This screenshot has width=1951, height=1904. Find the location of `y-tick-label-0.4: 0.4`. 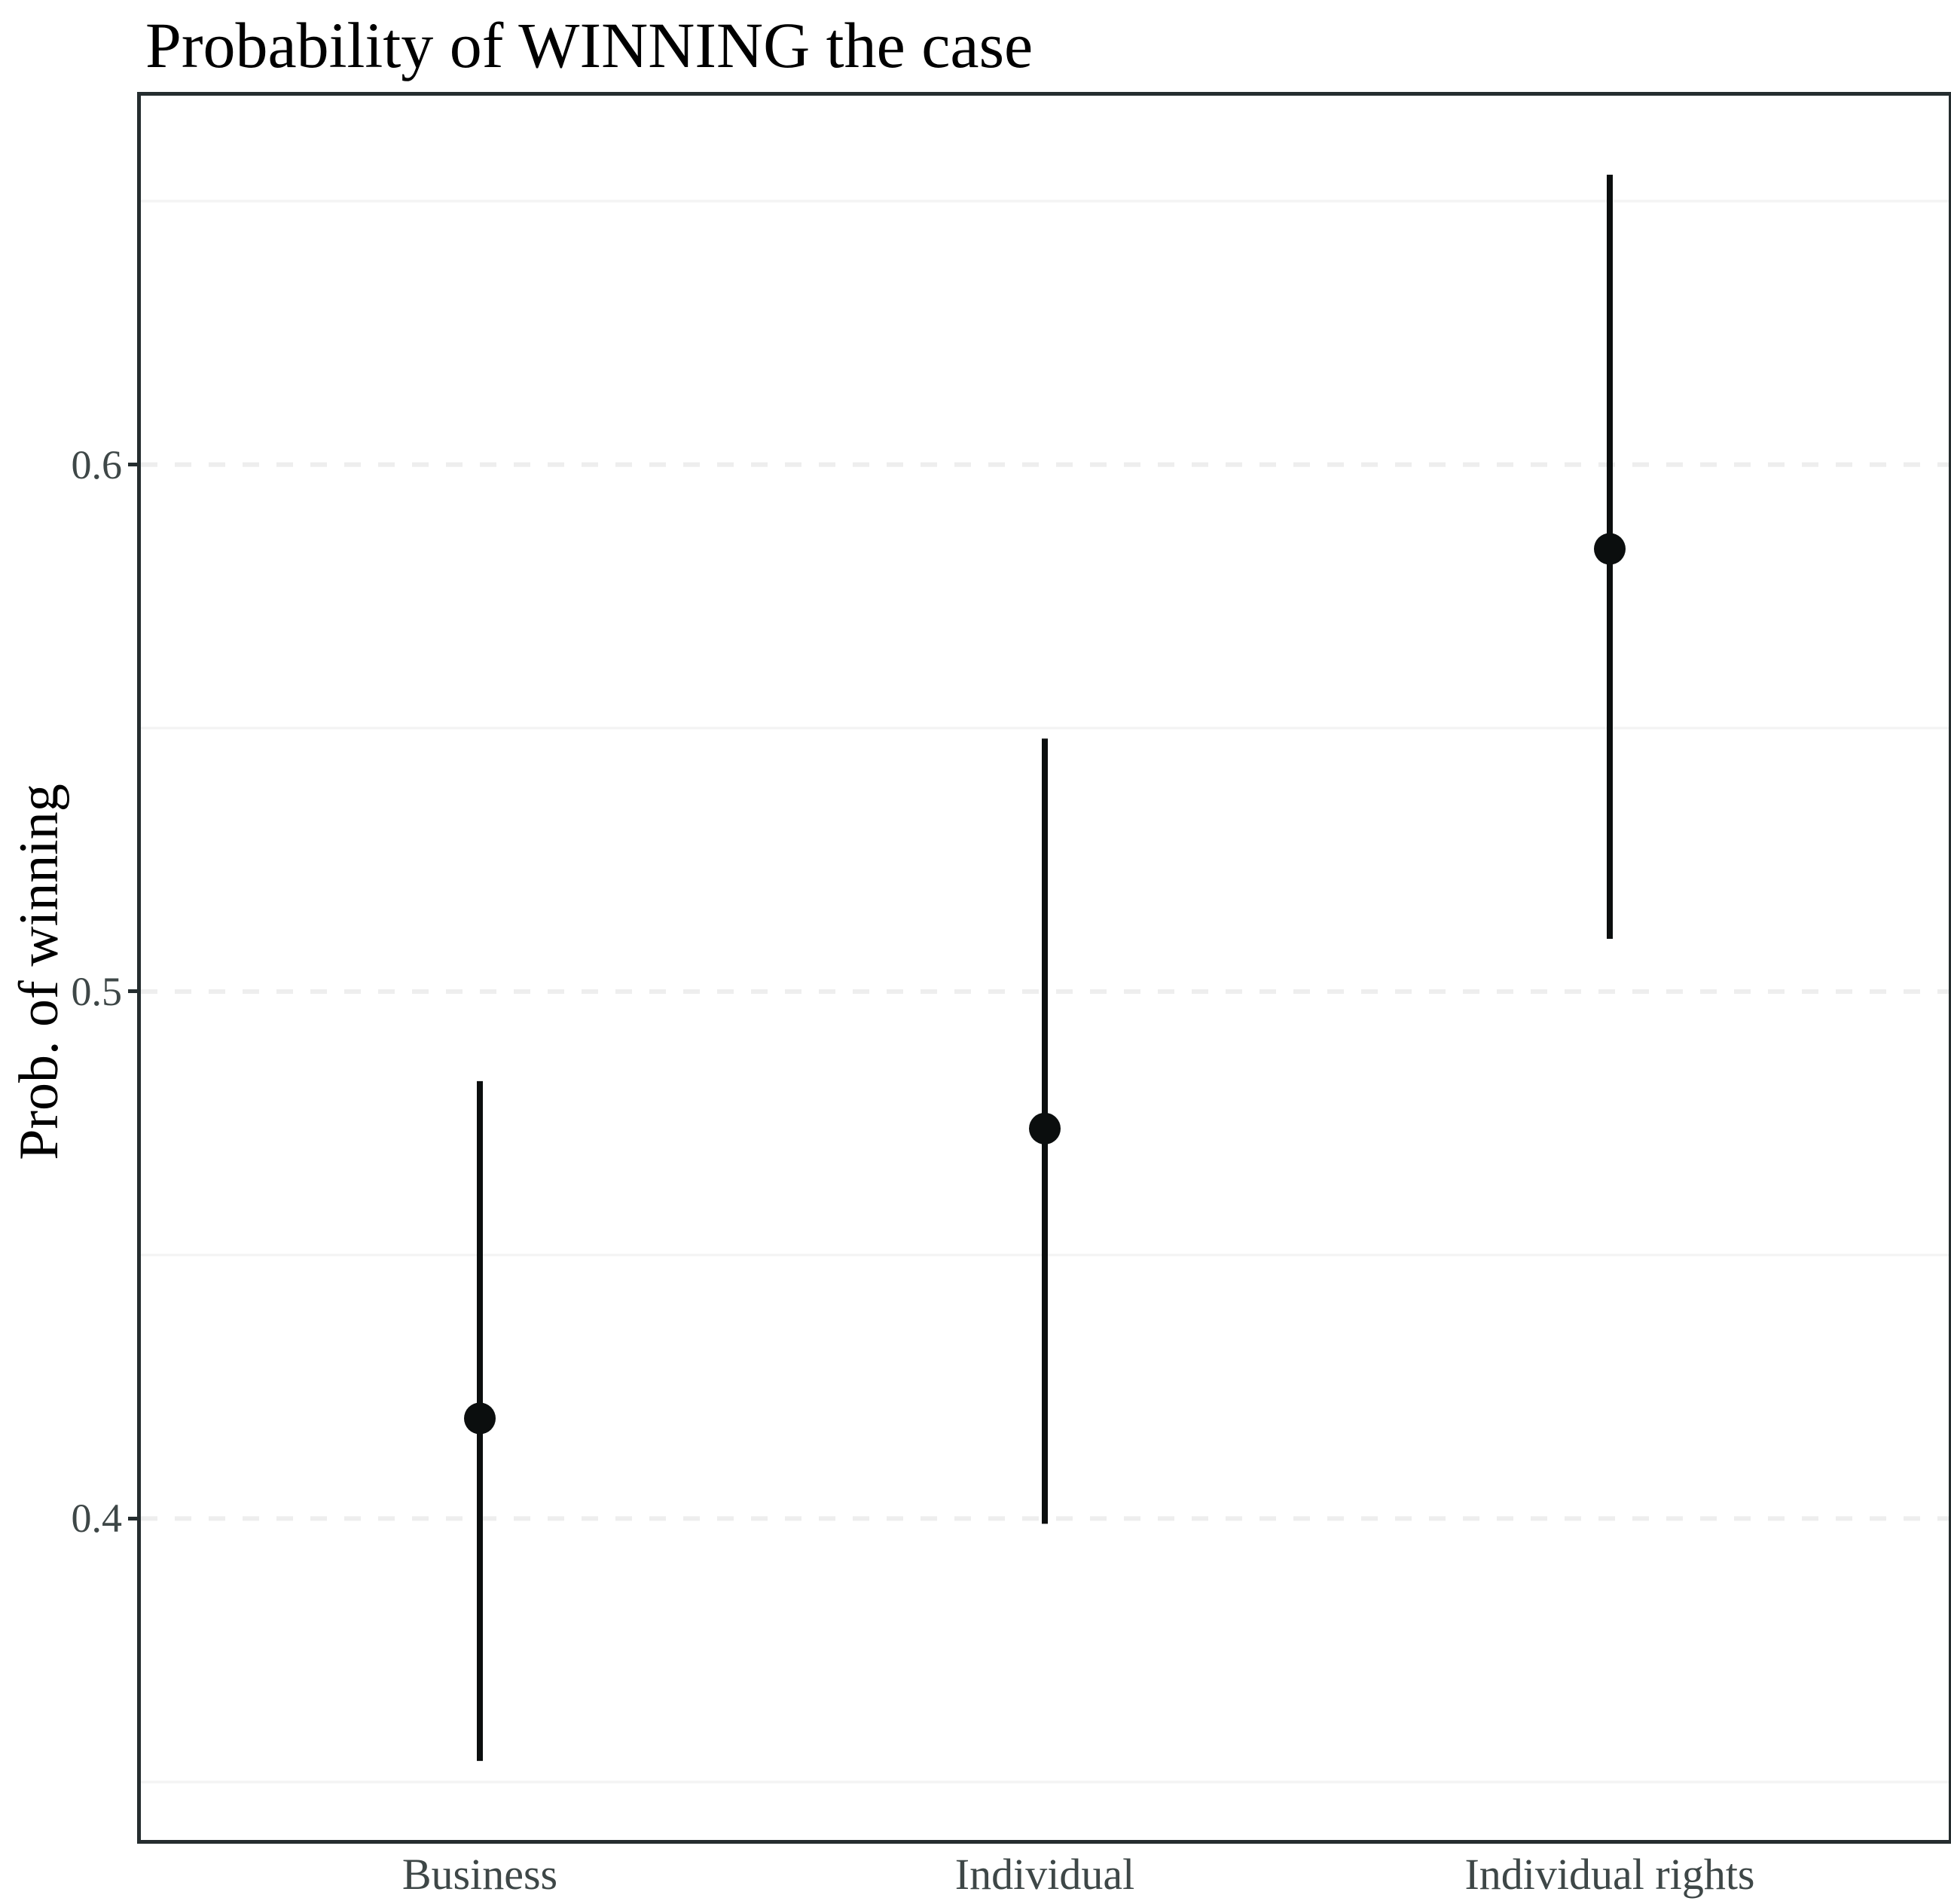

y-tick-label-0.4: 0.4 is located at coordinates (97, 1519).